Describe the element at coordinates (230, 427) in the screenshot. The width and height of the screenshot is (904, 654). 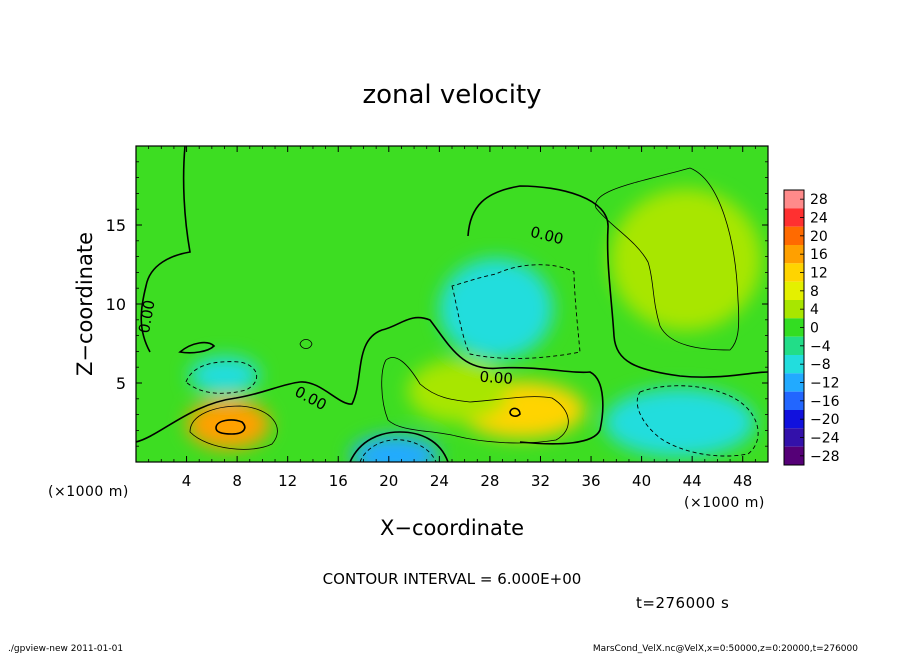
I see `max-contour-left` at that location.